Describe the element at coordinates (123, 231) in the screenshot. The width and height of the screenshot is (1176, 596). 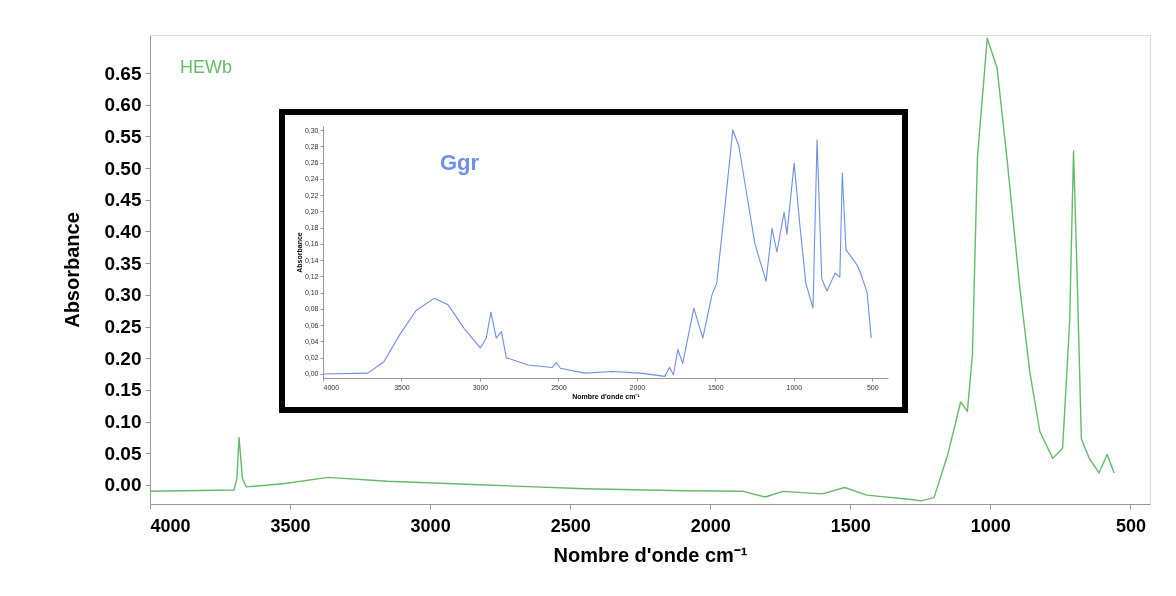
I see `y-tick-label: 0.40` at that location.